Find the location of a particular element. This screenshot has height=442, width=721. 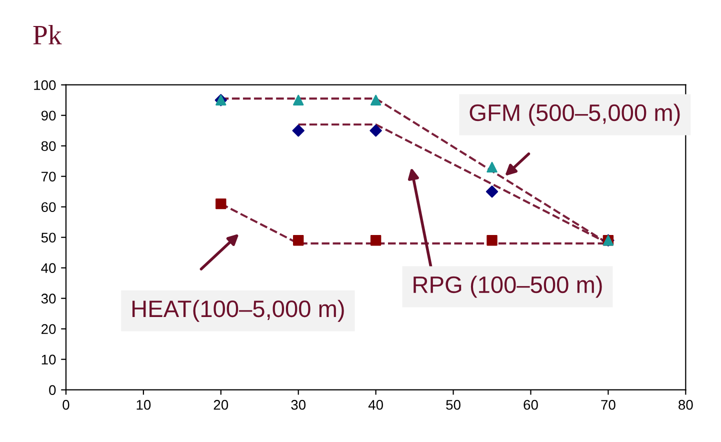

x-tick-label: 30 is located at coordinates (298, 405).